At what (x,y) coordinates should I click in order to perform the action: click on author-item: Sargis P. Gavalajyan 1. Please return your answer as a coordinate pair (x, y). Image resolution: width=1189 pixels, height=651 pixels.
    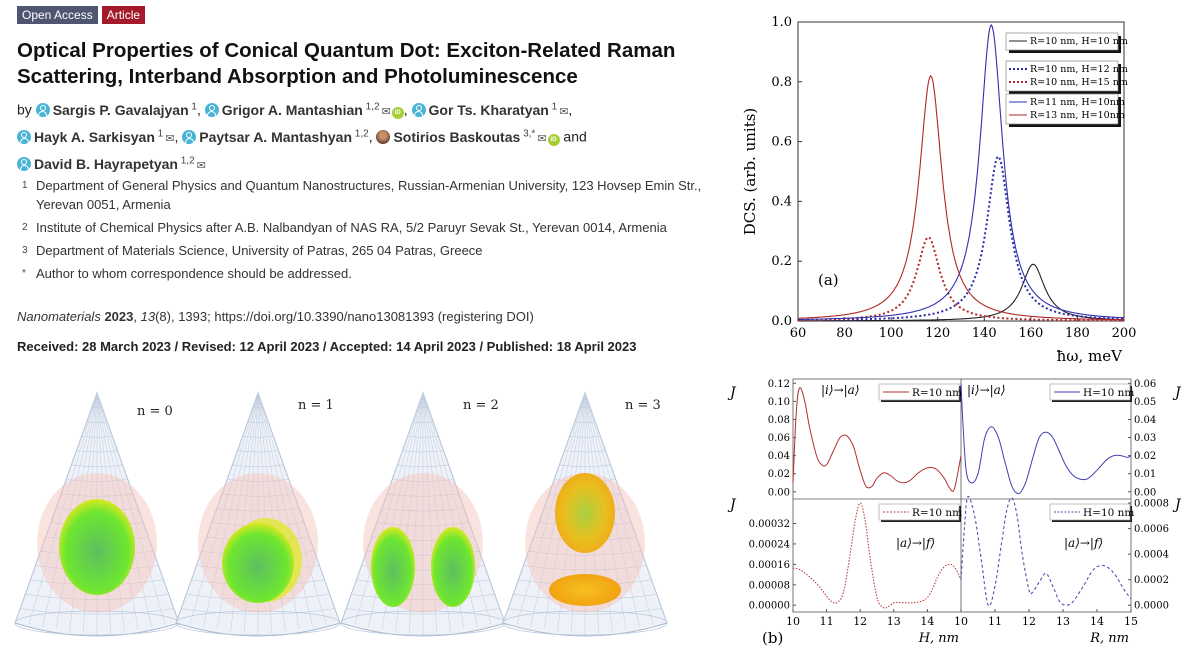
    Looking at the image, I should click on (116, 109).